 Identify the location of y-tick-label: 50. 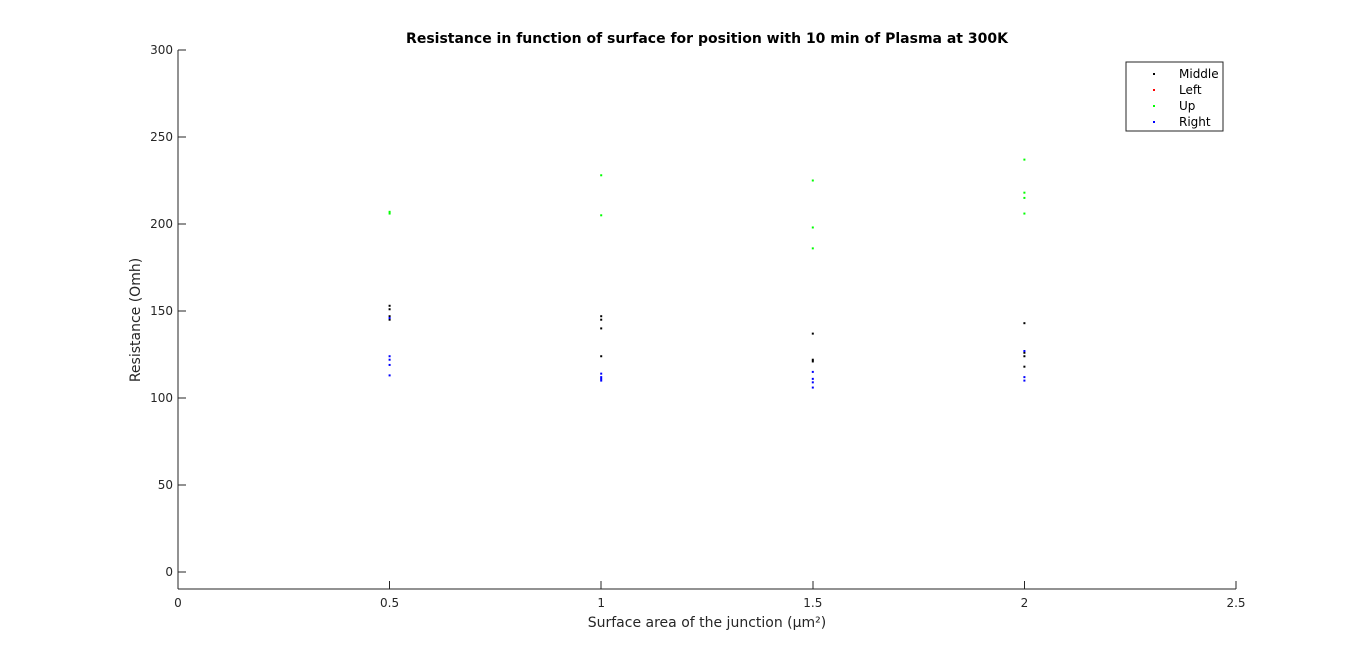
(165, 485).